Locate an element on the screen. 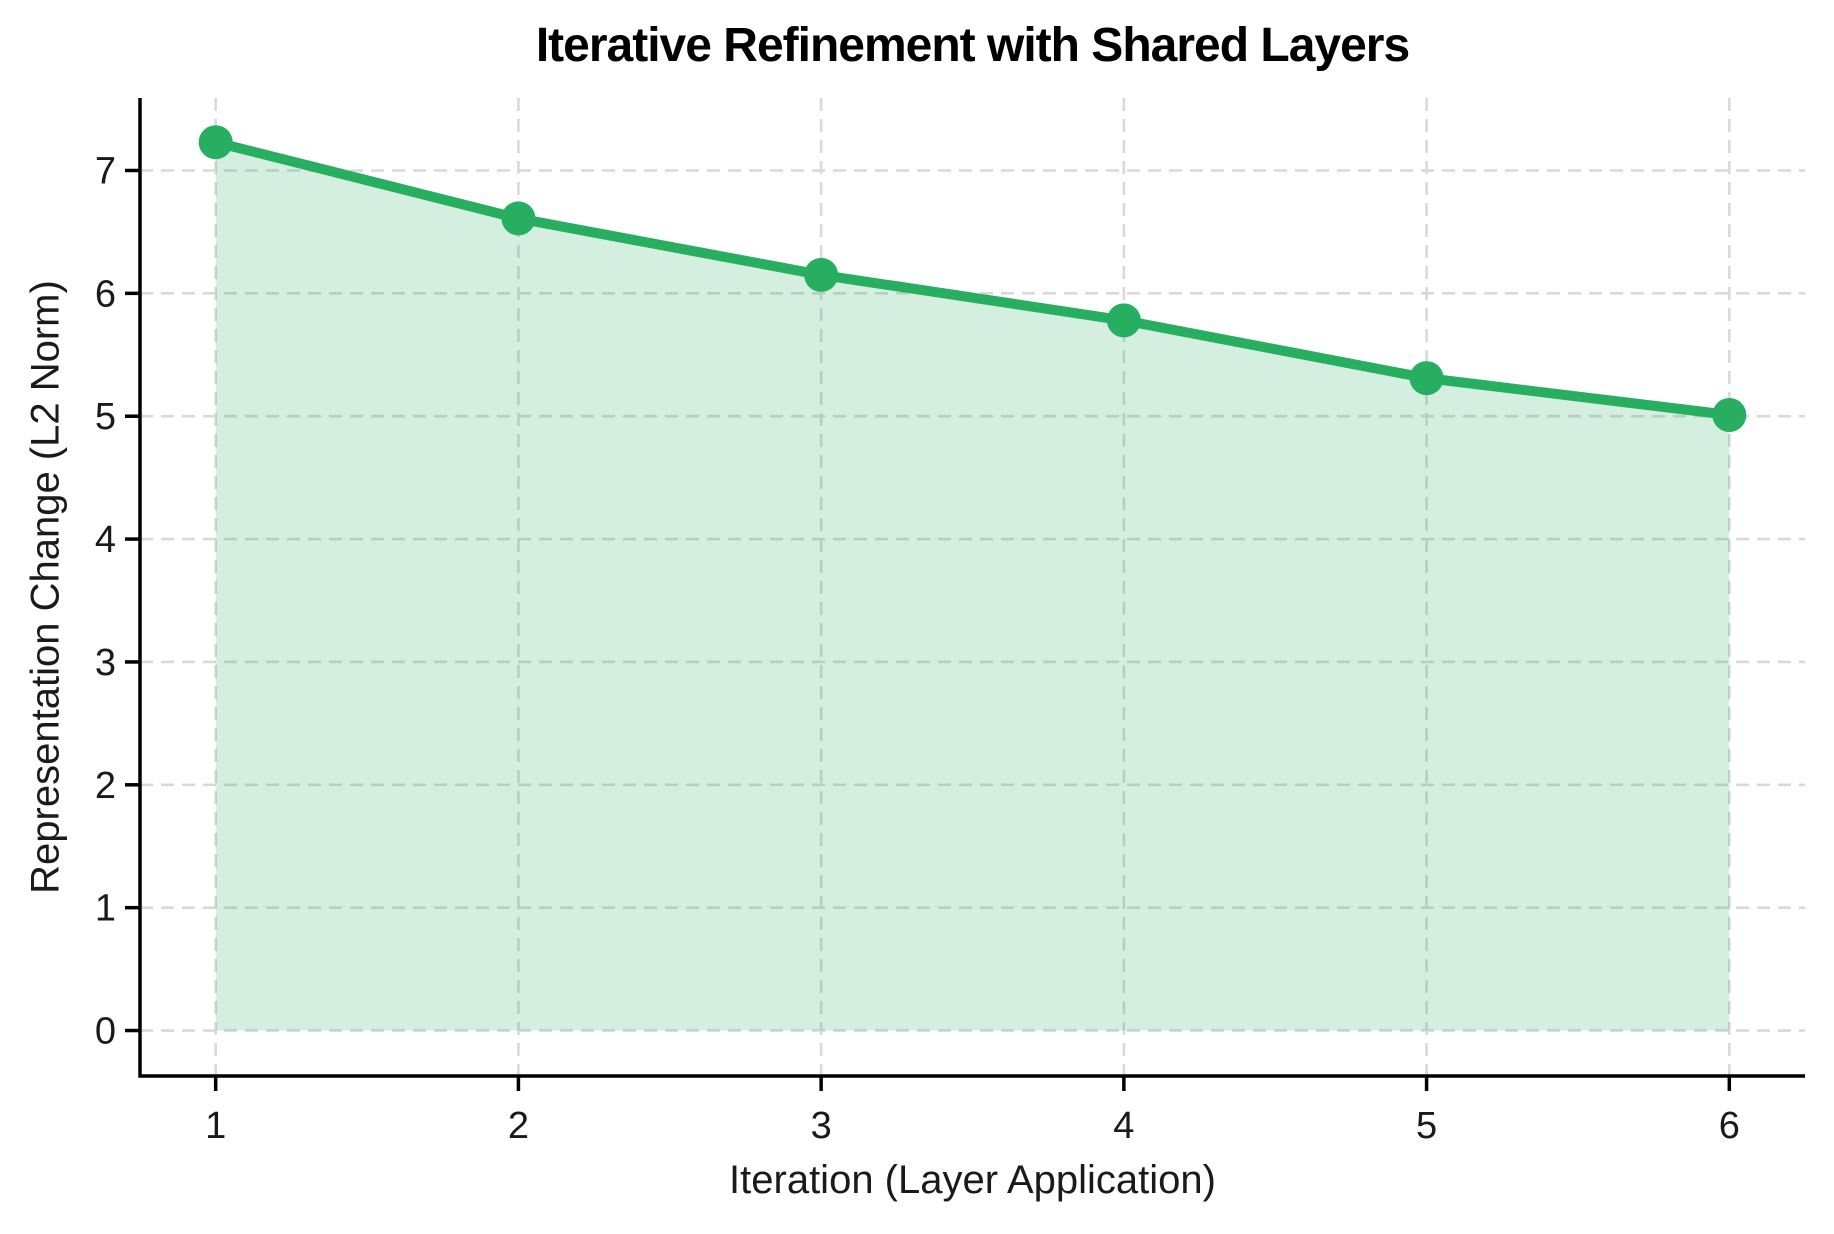 This screenshot has height=1234, width=1834. y-tick-label: 0 is located at coordinates (105, 1032).